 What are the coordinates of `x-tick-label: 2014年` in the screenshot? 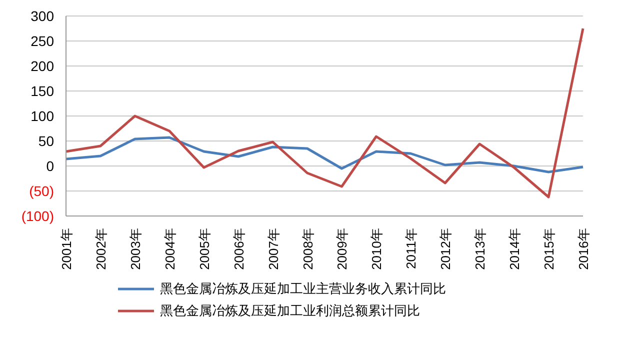 It's located at (514, 249).